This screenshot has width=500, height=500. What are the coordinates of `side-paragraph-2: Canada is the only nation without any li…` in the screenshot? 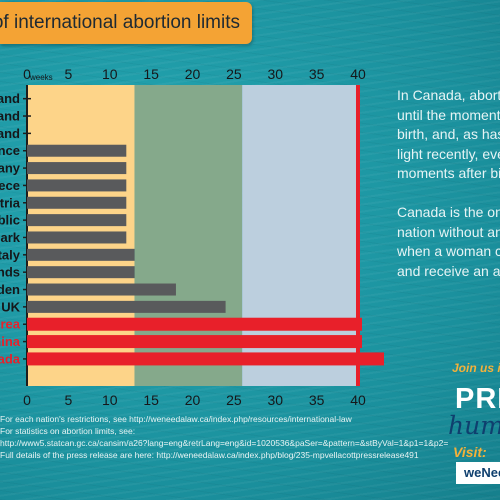 It's located at (448, 242).